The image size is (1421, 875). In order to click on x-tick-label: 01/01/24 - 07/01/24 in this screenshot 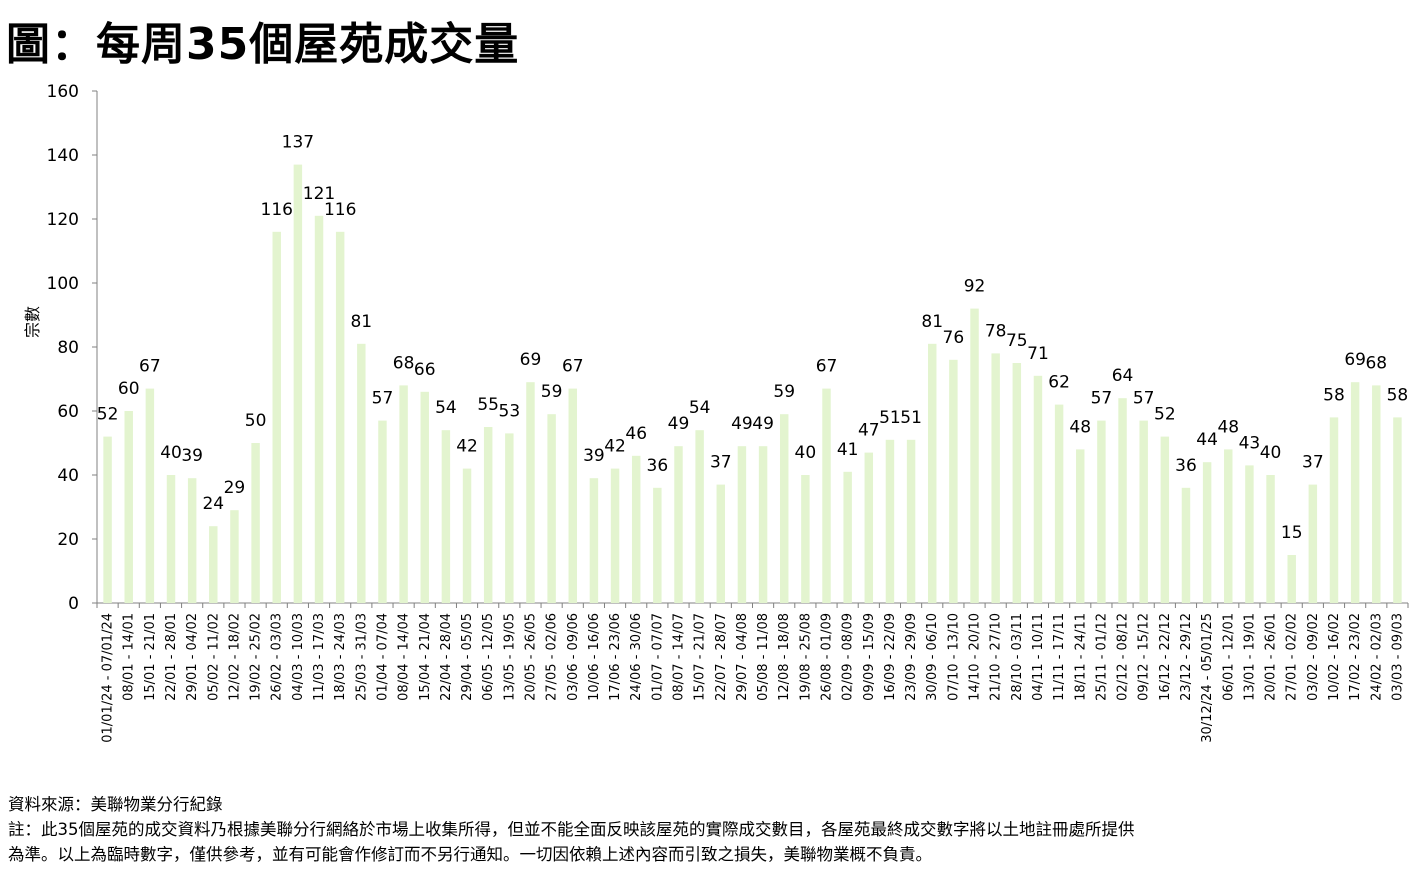, I will do `click(108, 678)`.